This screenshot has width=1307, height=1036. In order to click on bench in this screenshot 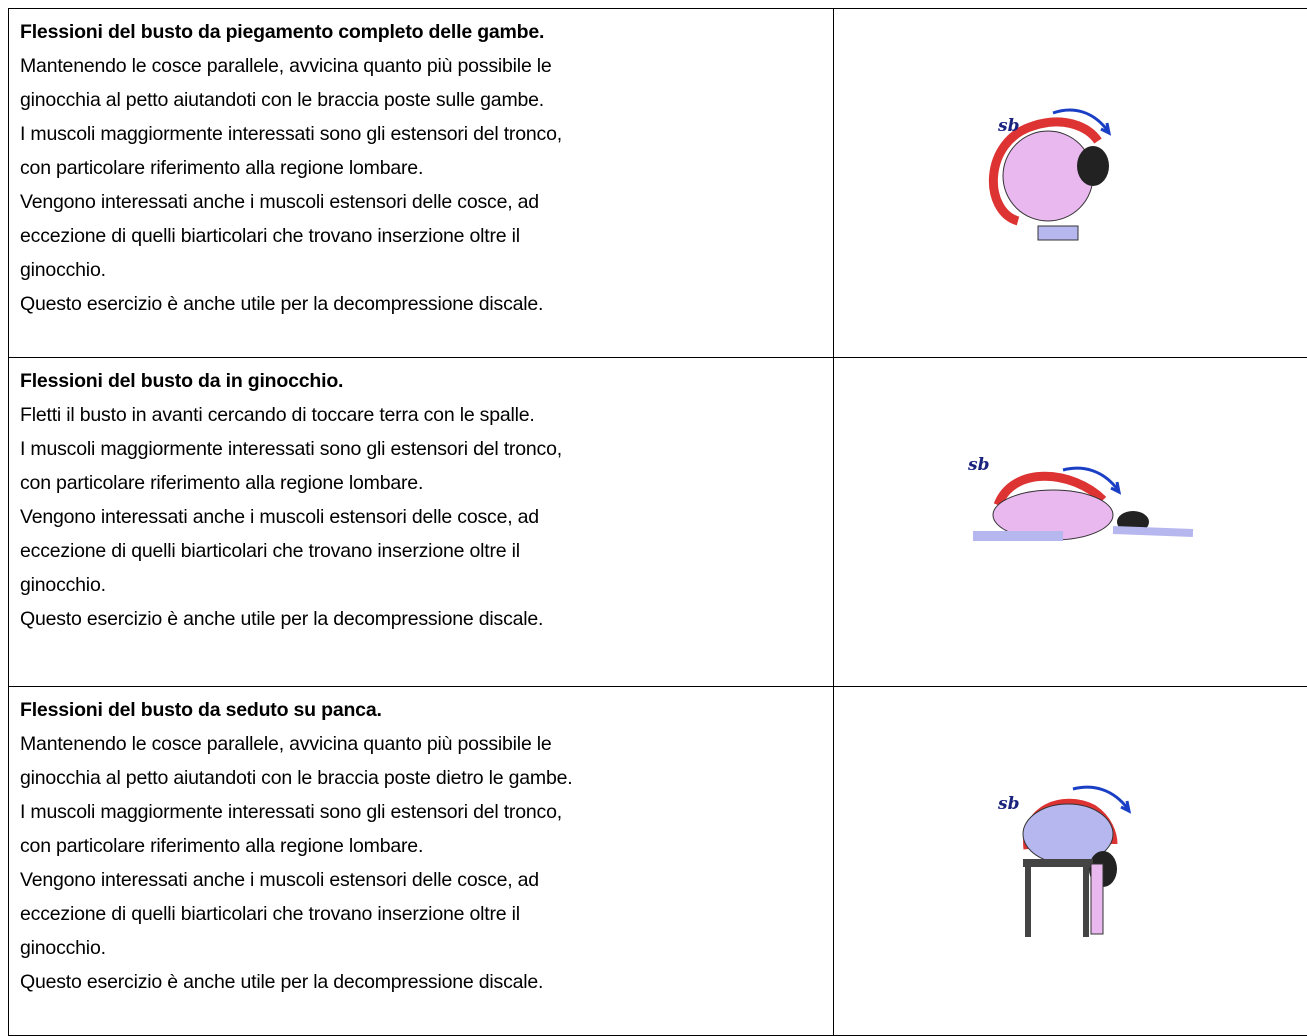, I will do `click(1058, 863)`.